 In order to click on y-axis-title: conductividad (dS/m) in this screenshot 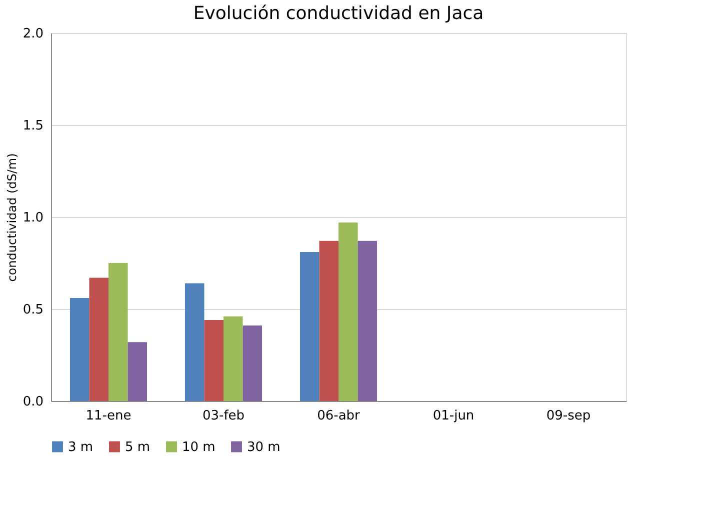, I will do `click(11, 217)`.